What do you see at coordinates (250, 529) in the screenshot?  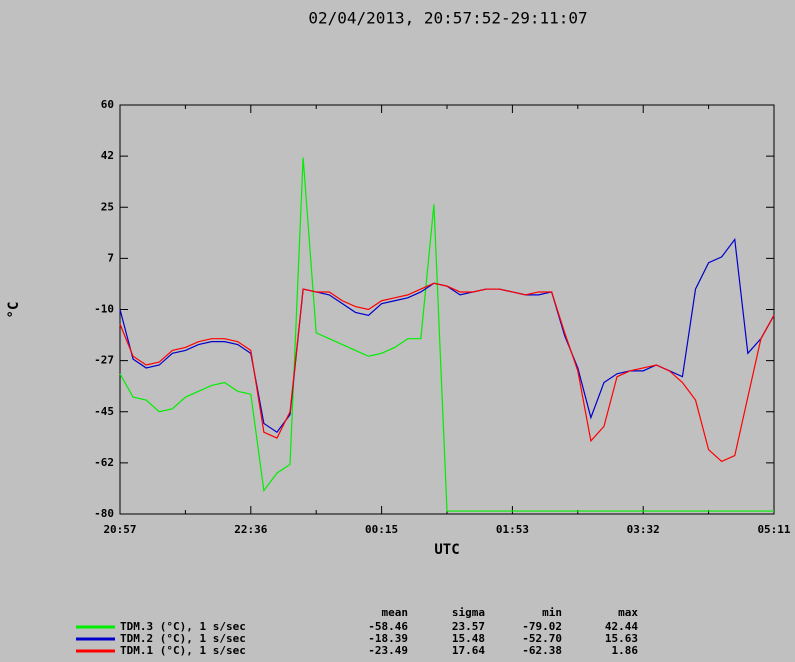 I see `x-tick-label: 22:36` at bounding box center [250, 529].